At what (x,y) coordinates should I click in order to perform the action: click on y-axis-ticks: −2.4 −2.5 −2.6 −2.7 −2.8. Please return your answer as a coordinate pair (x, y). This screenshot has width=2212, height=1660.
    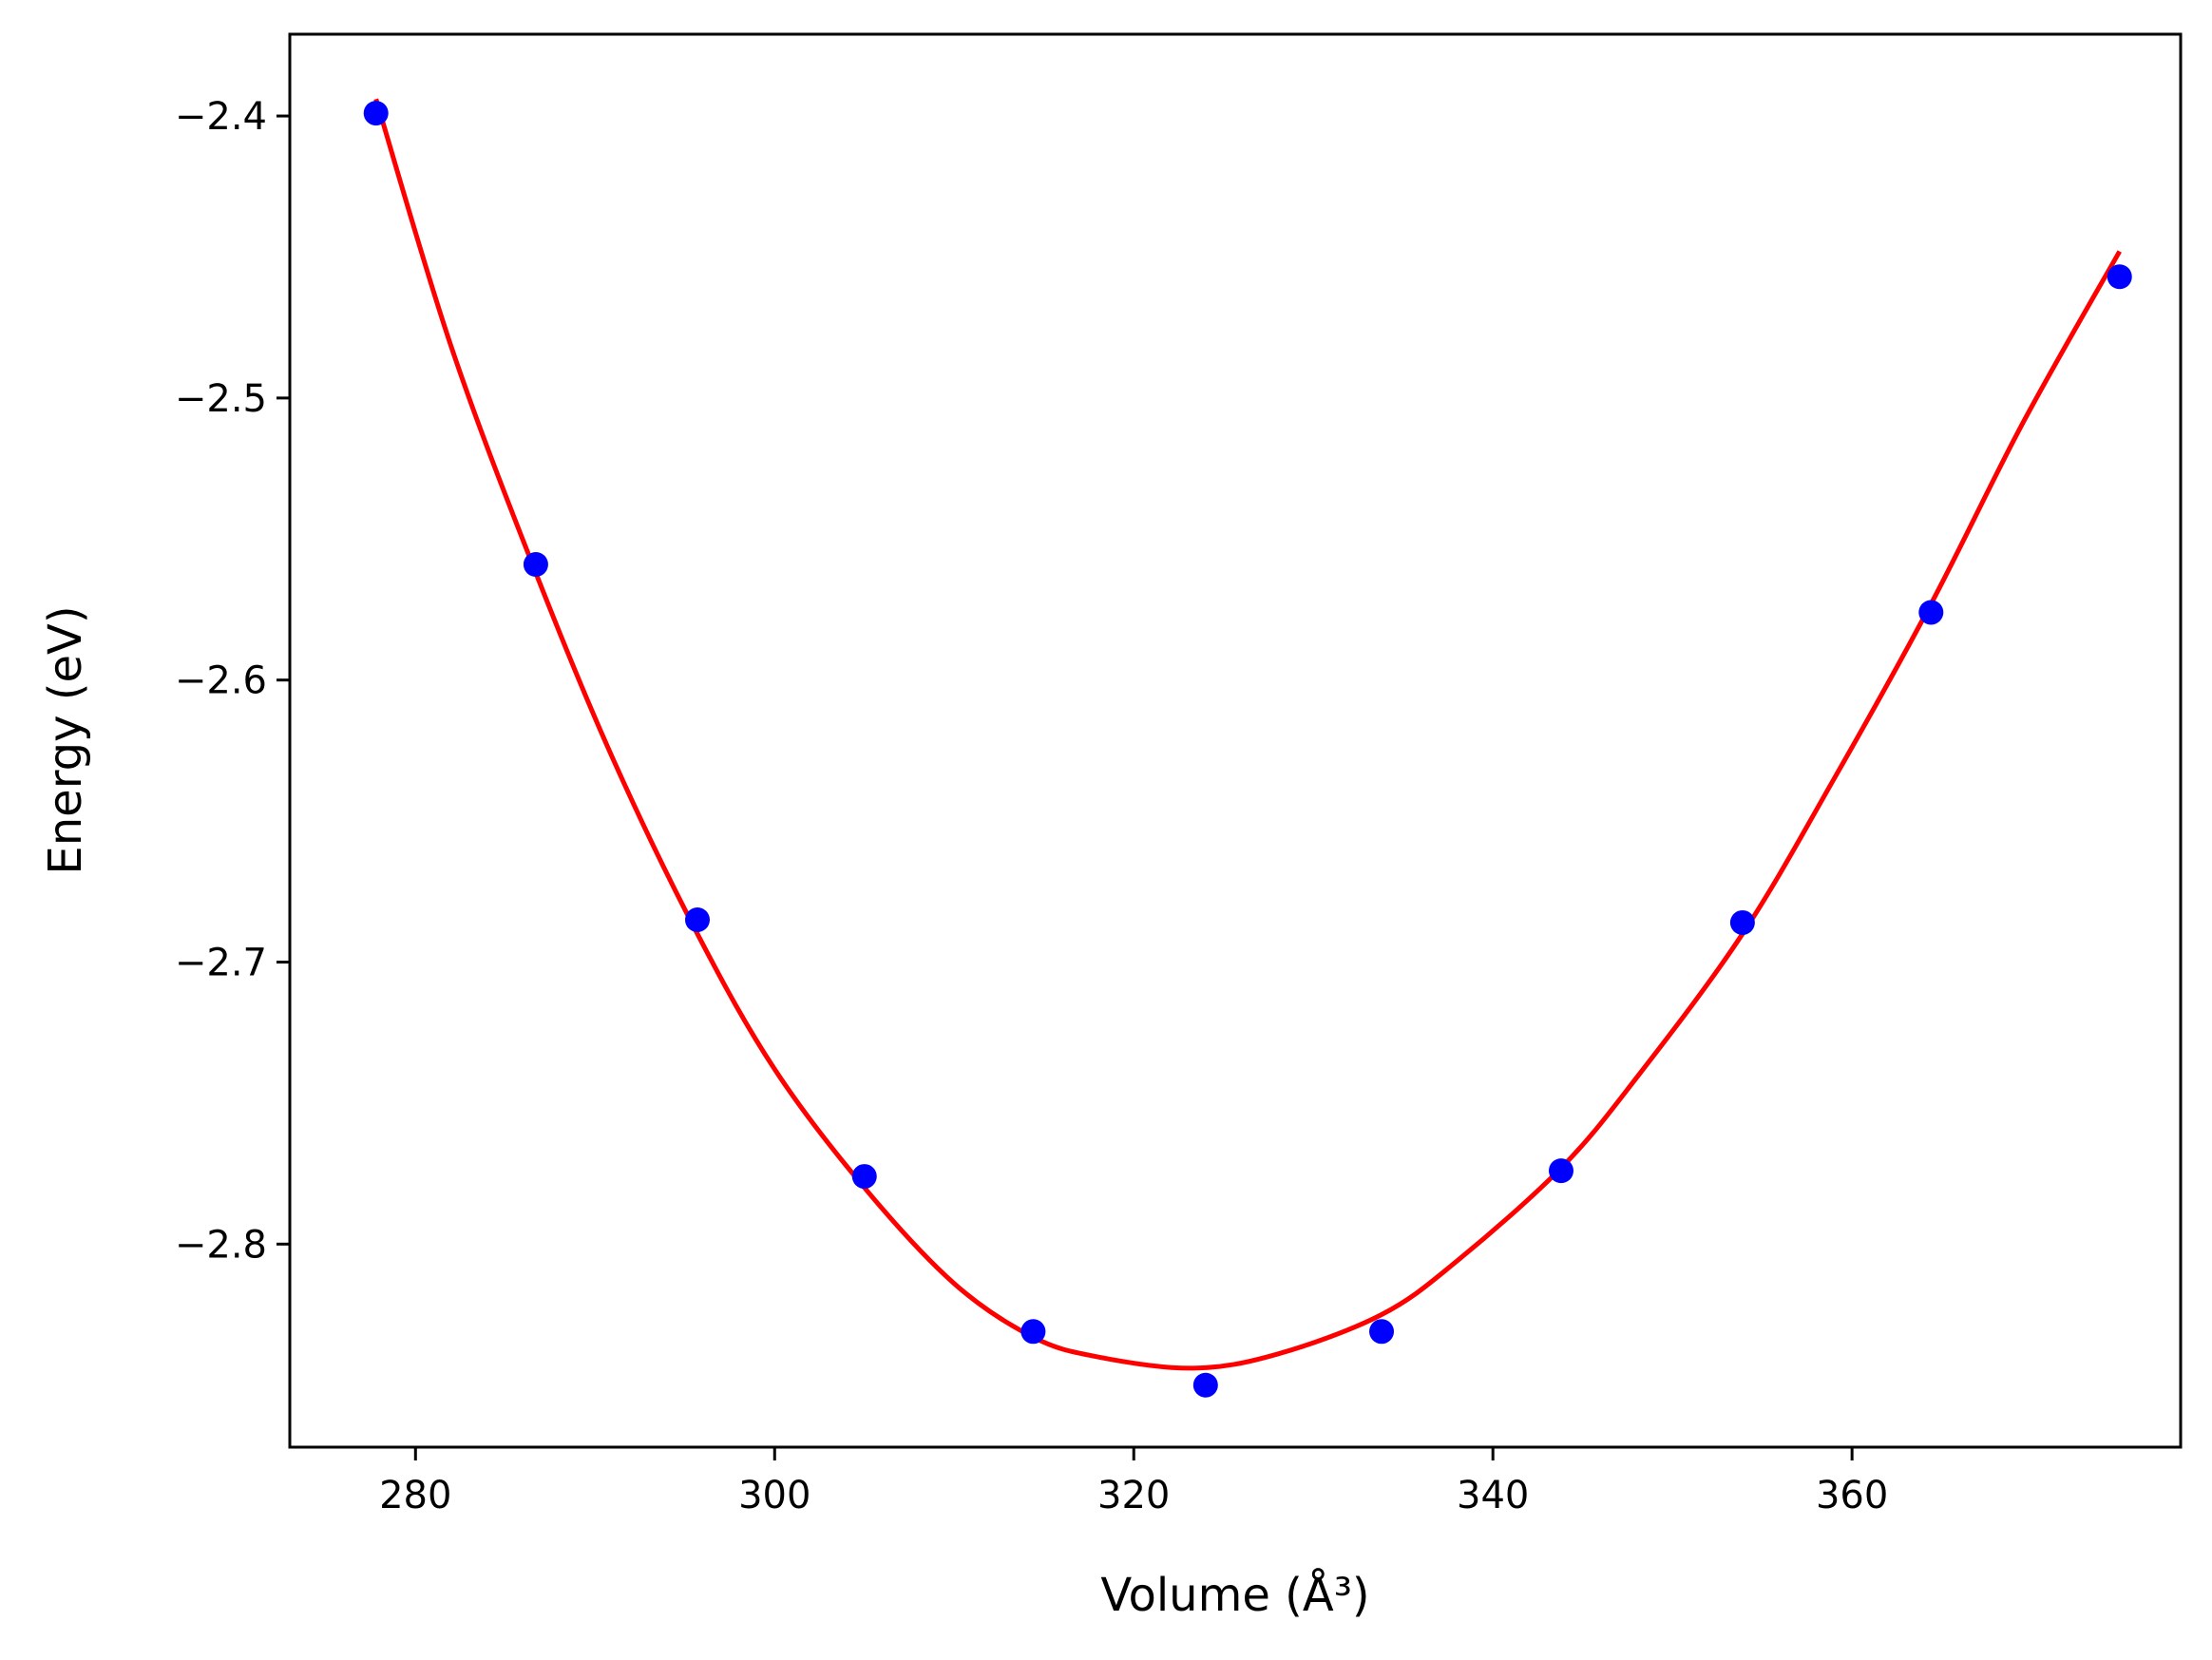
    Looking at the image, I should click on (232, 681).